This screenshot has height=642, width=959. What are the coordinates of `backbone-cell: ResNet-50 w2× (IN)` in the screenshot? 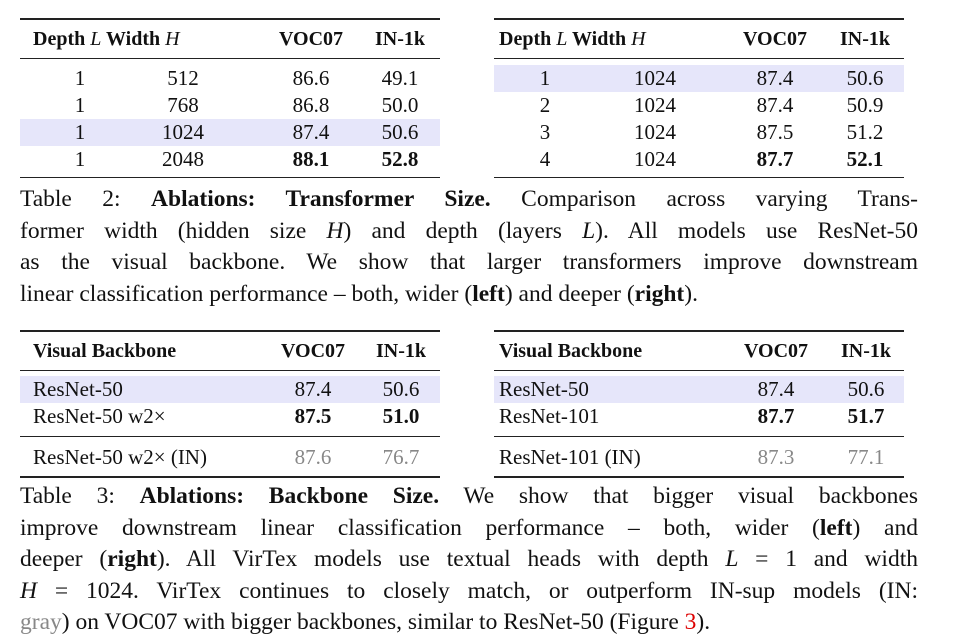 It's located at (120, 457).